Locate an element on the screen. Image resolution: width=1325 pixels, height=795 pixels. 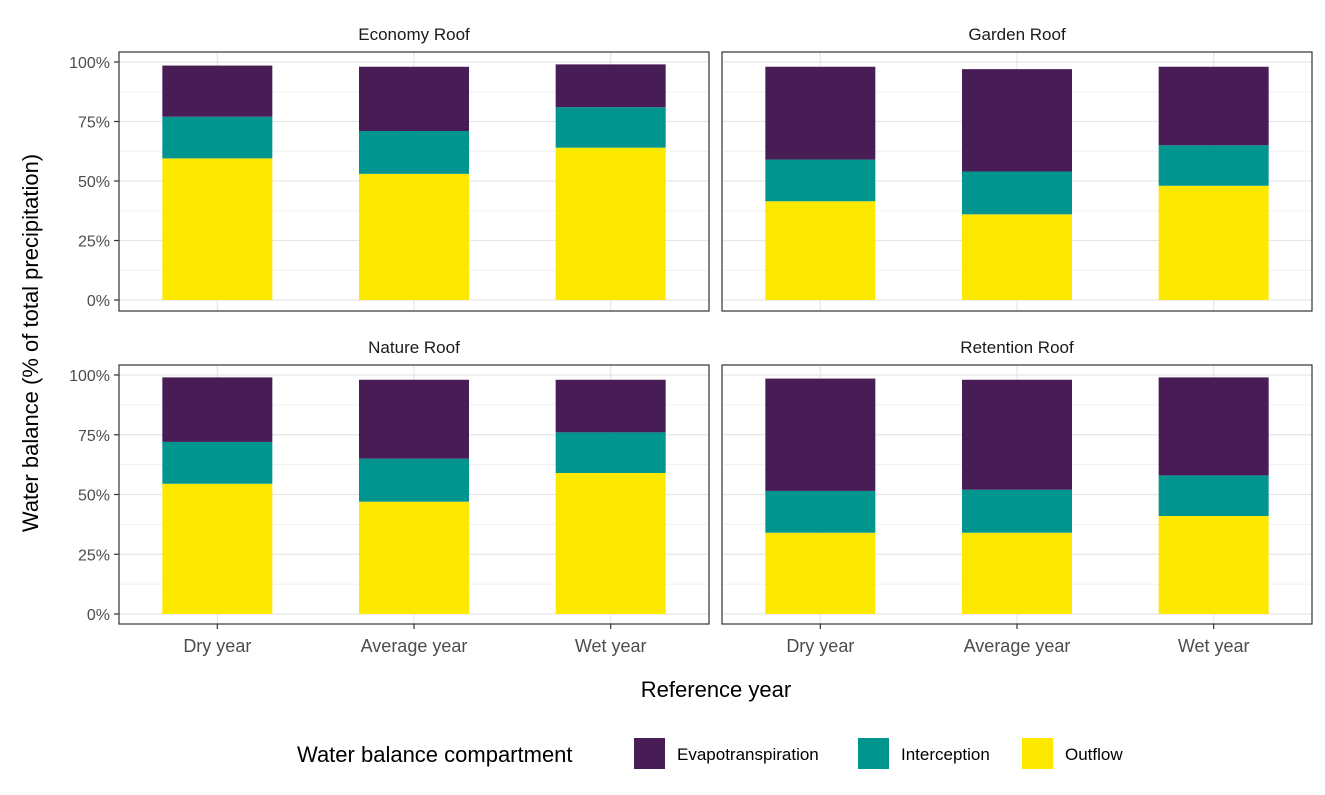
legend-swatch-outflow is located at coordinates (1037, 753).